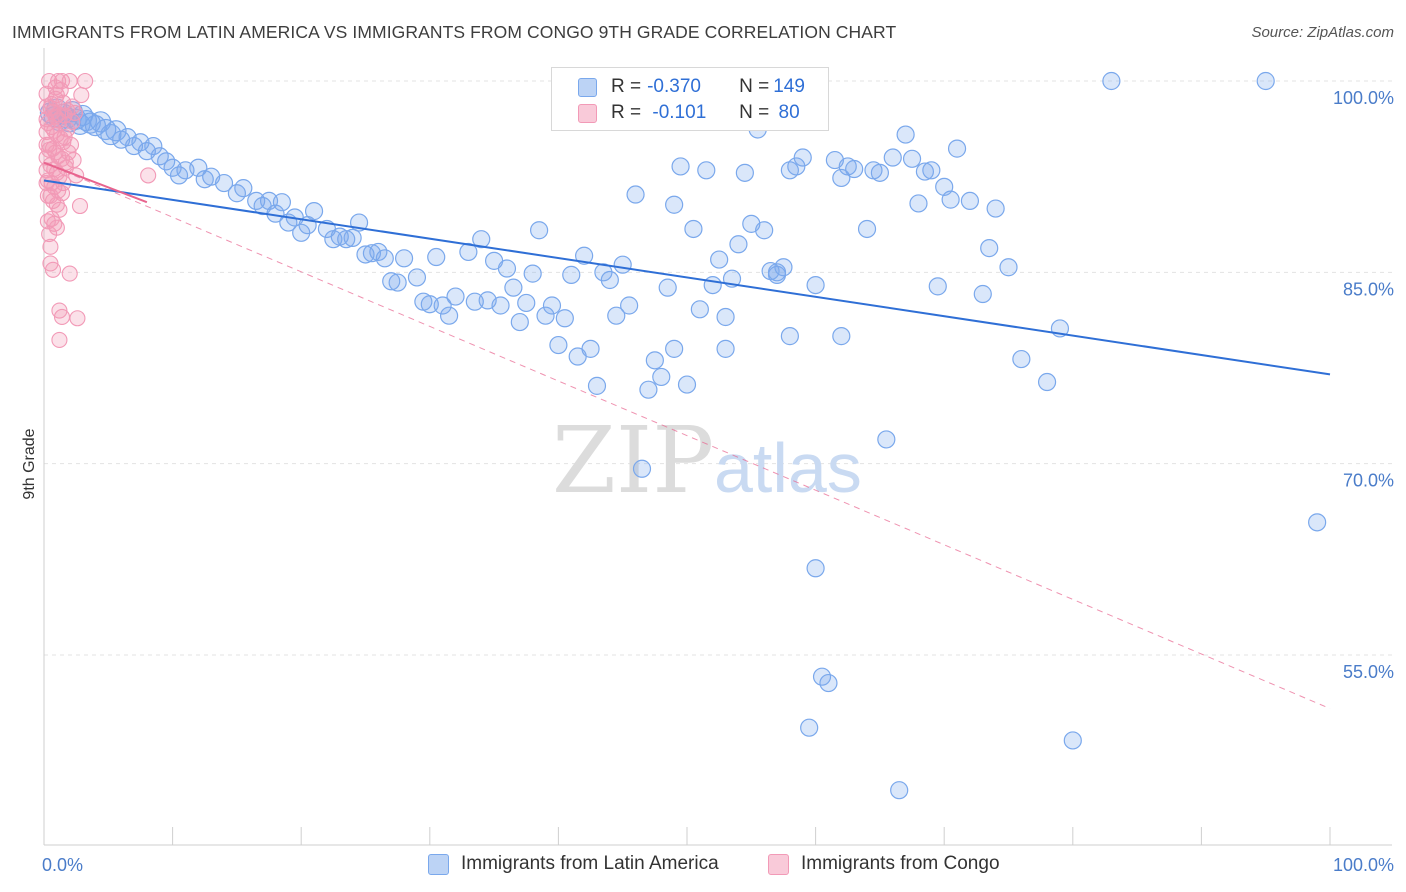  What do you see at coordinates (62, 865) in the screenshot?
I see `x-tick-label: 0.0%` at bounding box center [62, 865].